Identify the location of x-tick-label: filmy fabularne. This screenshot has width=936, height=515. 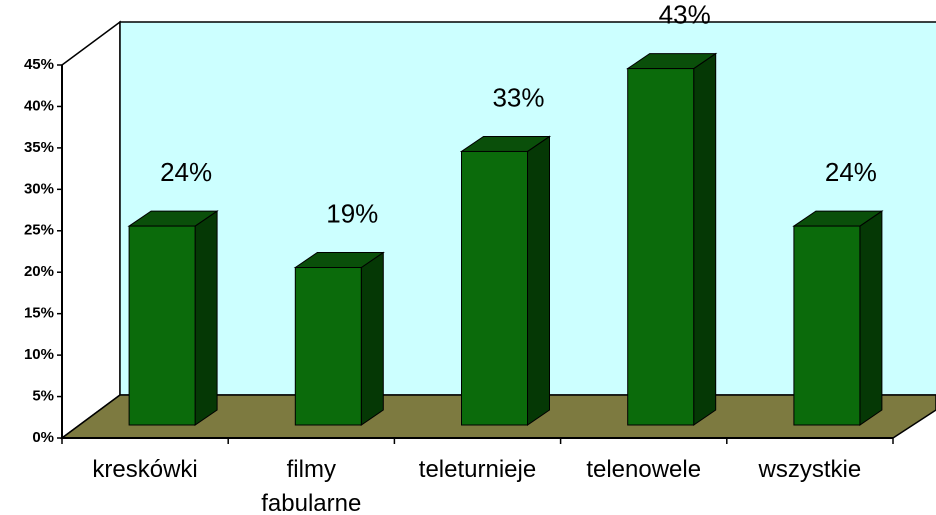
(311, 485).